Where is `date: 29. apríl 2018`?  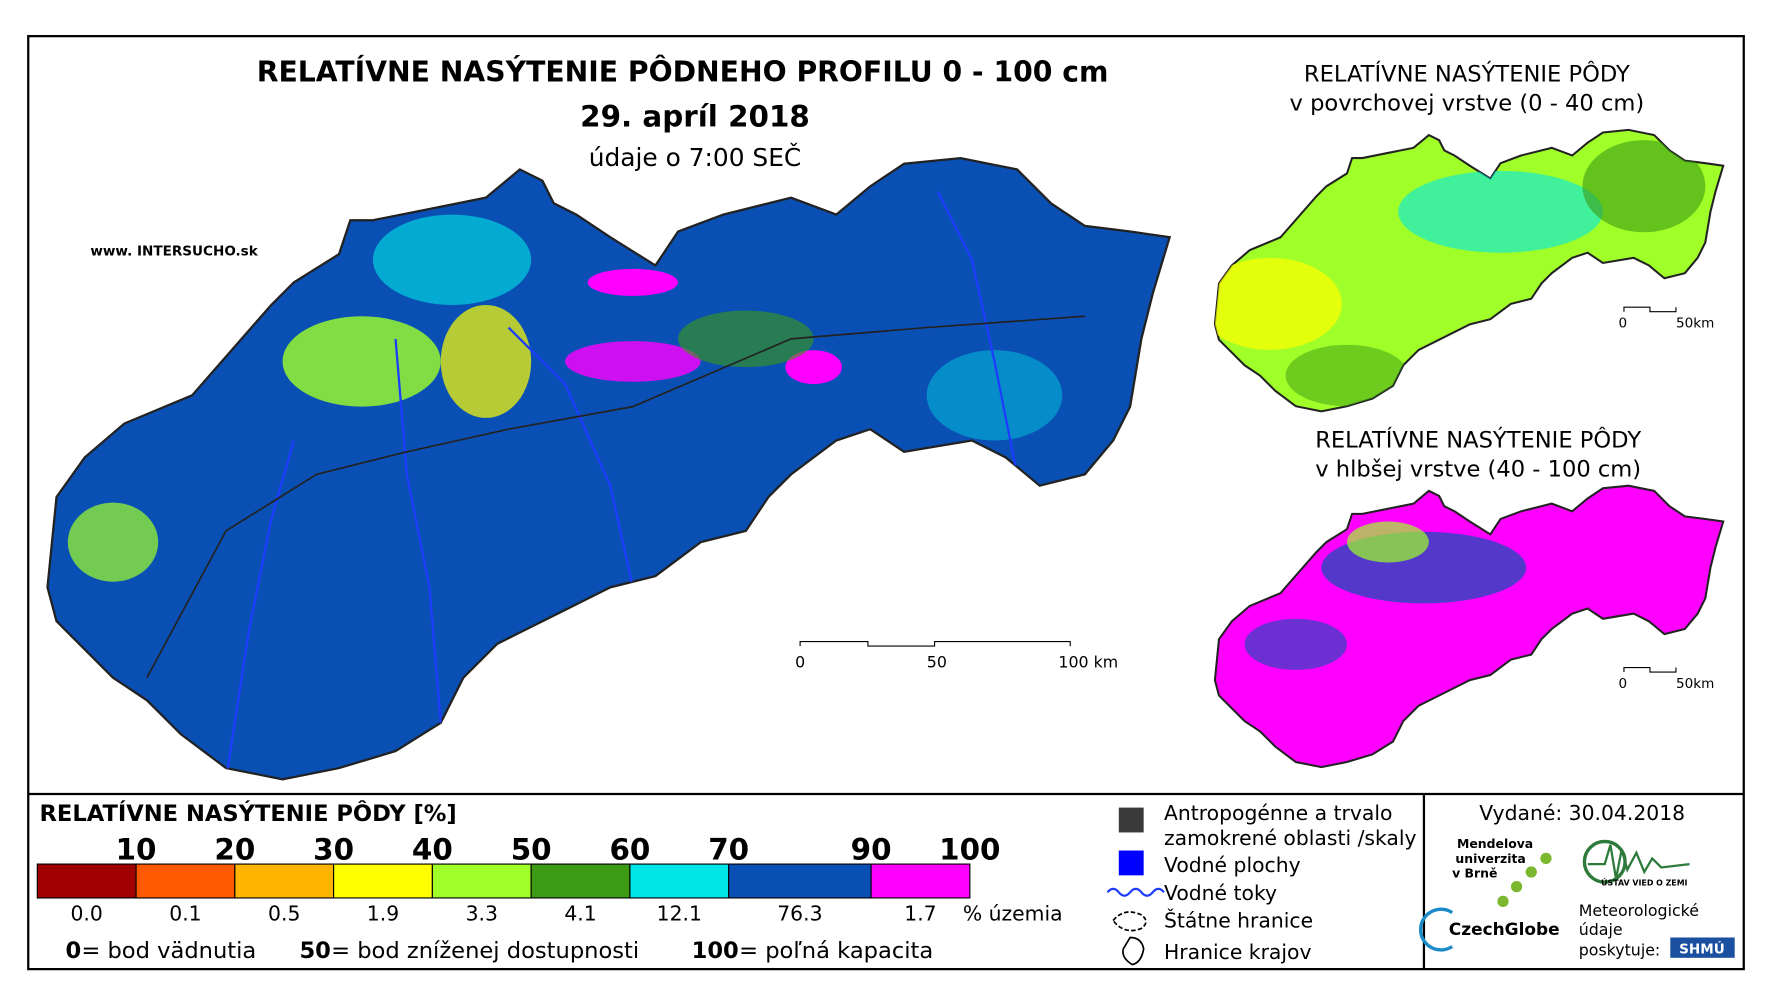 date: 29. apríl 2018 is located at coordinates (695, 117).